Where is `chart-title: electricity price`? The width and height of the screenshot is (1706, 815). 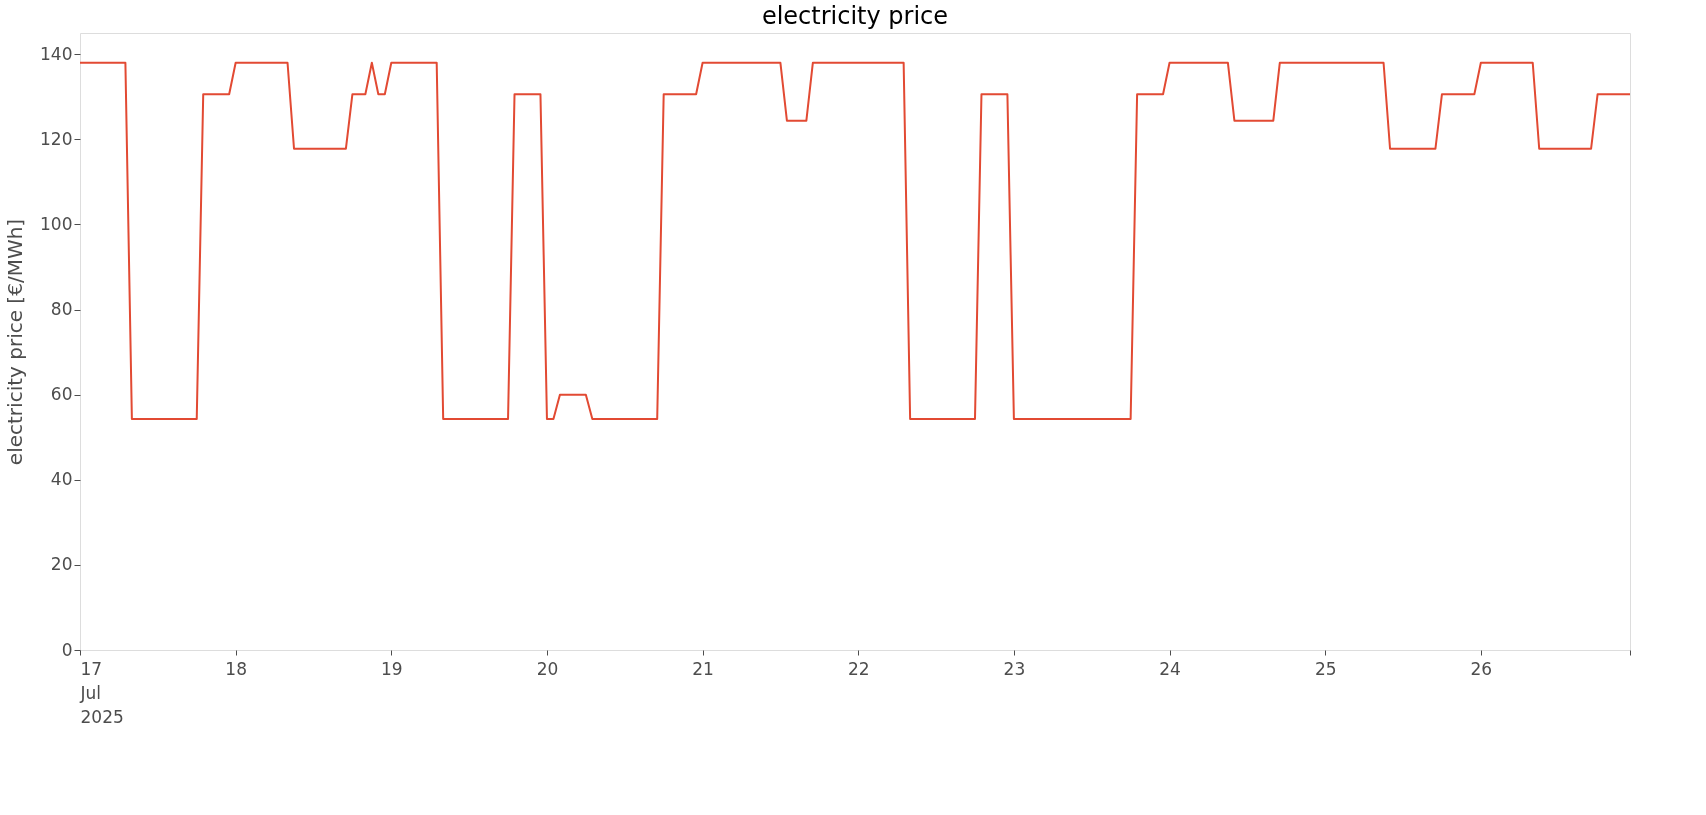
chart-title: electricity price is located at coordinates (855, 16).